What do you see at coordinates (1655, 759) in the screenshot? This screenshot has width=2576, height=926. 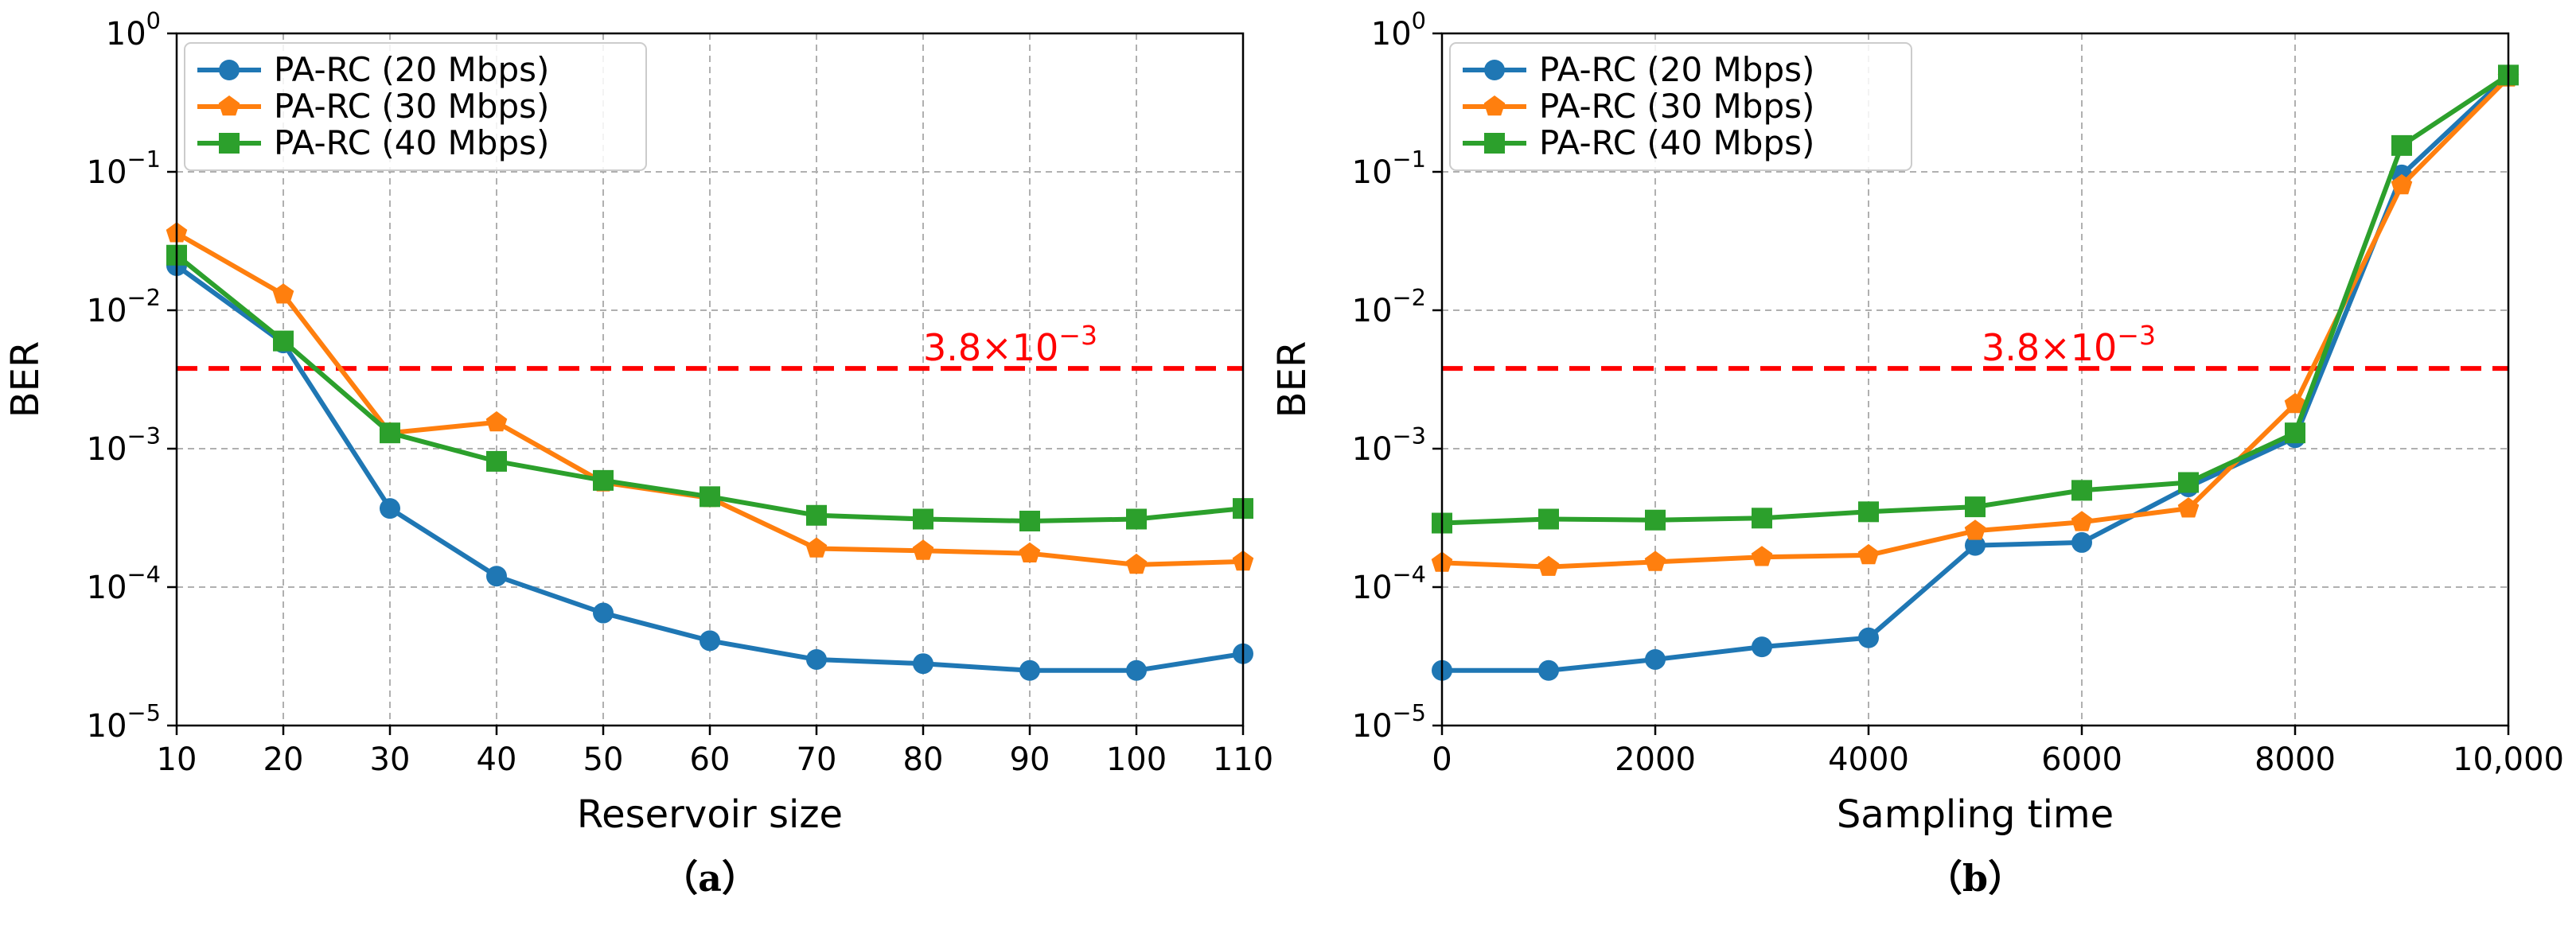 I see `x-tick-label: 2000` at bounding box center [1655, 759].